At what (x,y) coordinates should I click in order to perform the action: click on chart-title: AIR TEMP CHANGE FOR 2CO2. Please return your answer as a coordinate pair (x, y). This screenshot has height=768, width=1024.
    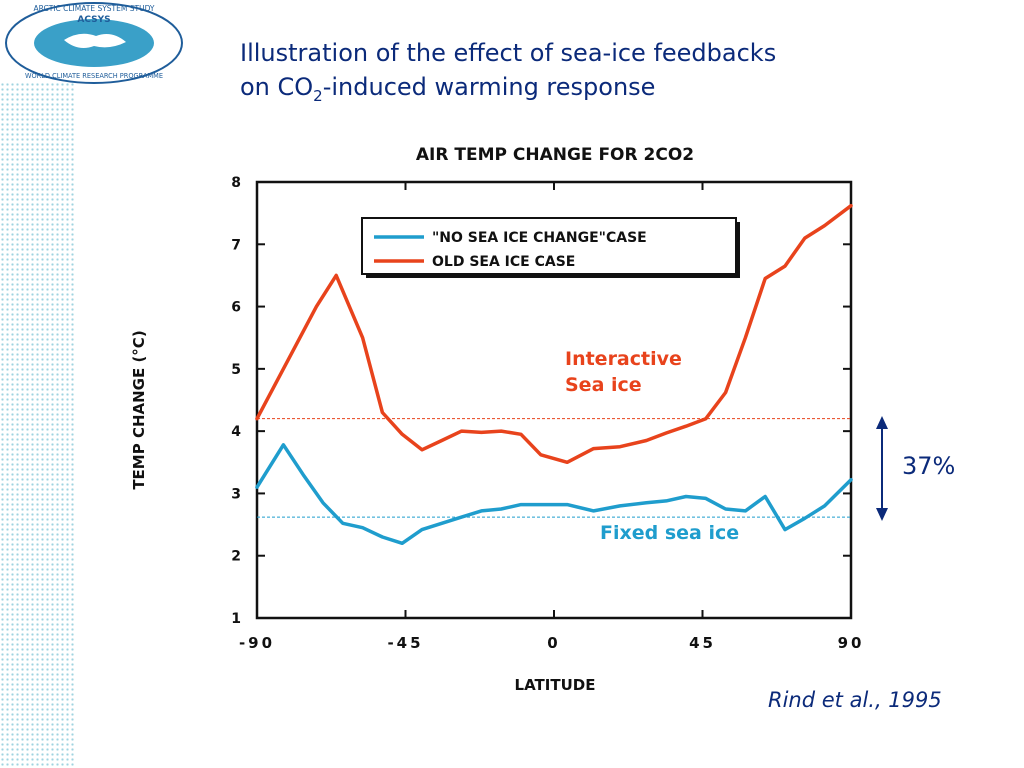
    Looking at the image, I should click on (555, 155).